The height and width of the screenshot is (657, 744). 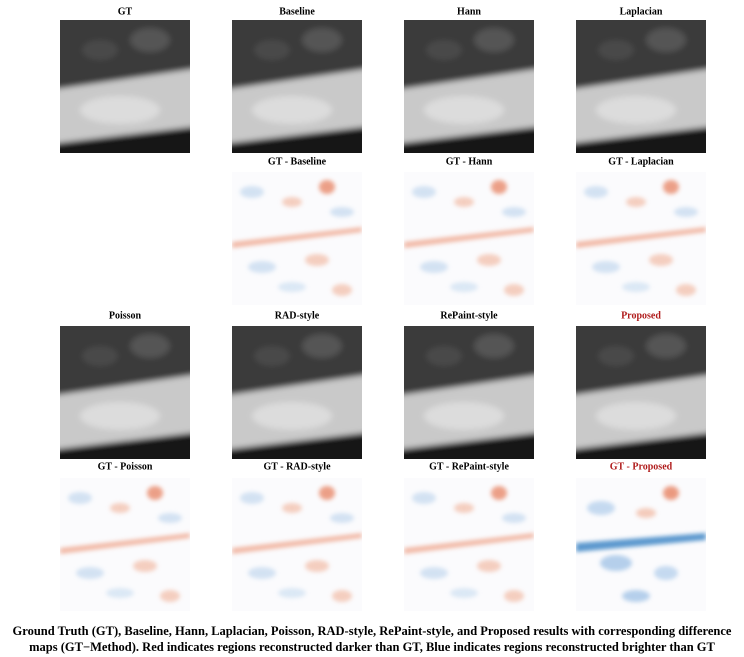 What do you see at coordinates (641, 11) in the screenshot?
I see `panel-title: Laplacian` at bounding box center [641, 11].